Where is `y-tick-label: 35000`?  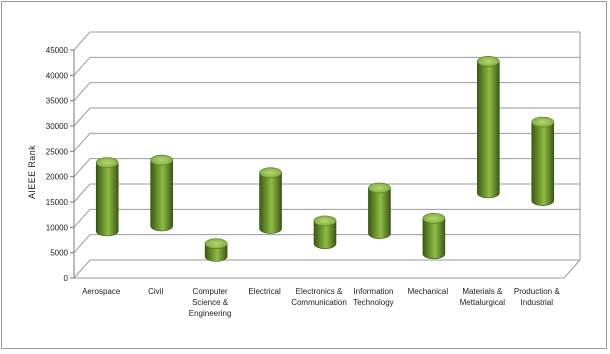
y-tick-label: 35000 is located at coordinates (57, 101).